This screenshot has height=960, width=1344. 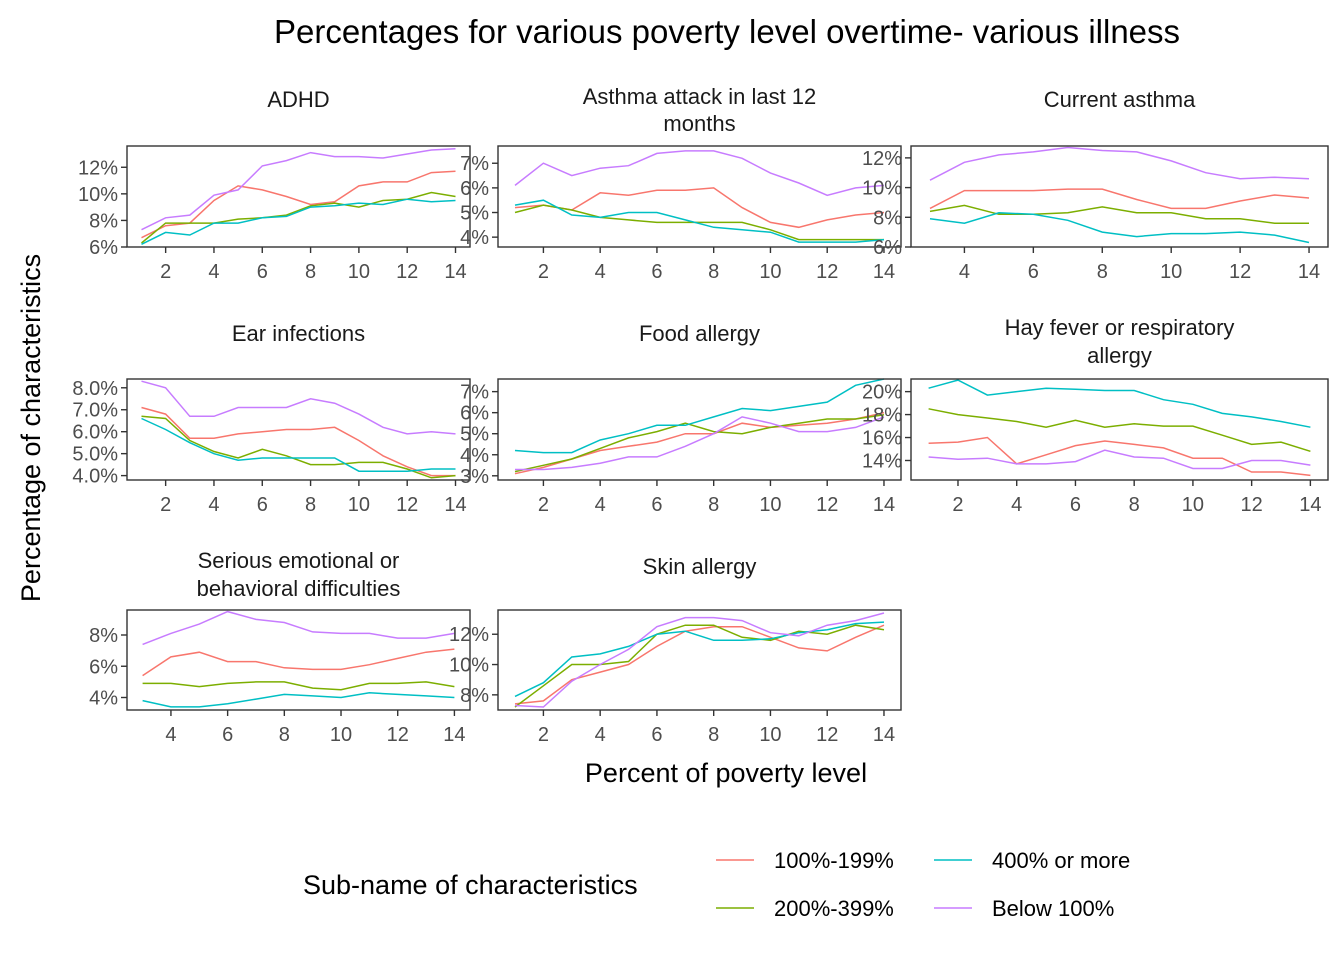 What do you see at coordinates (834, 860) in the screenshot?
I see `legend-label: 100%-199%` at bounding box center [834, 860].